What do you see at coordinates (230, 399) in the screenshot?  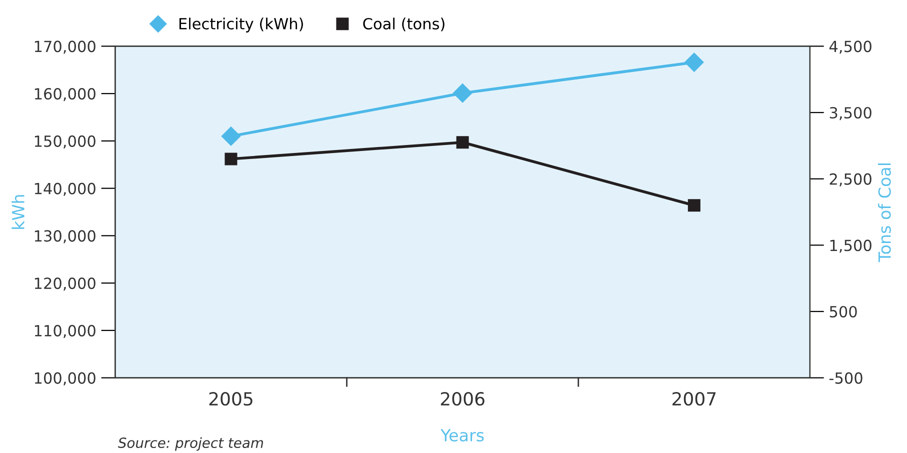 I see `x-tick-label: 2005` at bounding box center [230, 399].